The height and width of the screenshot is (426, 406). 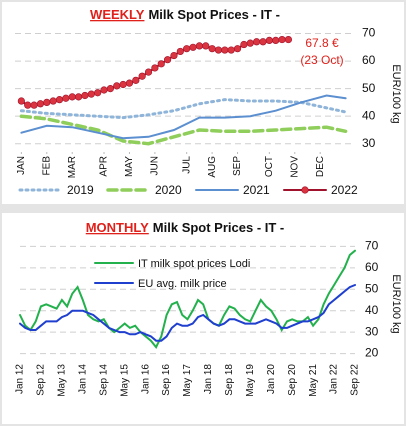 I want to click on x-tick-label: JAN, so click(x=21, y=165).